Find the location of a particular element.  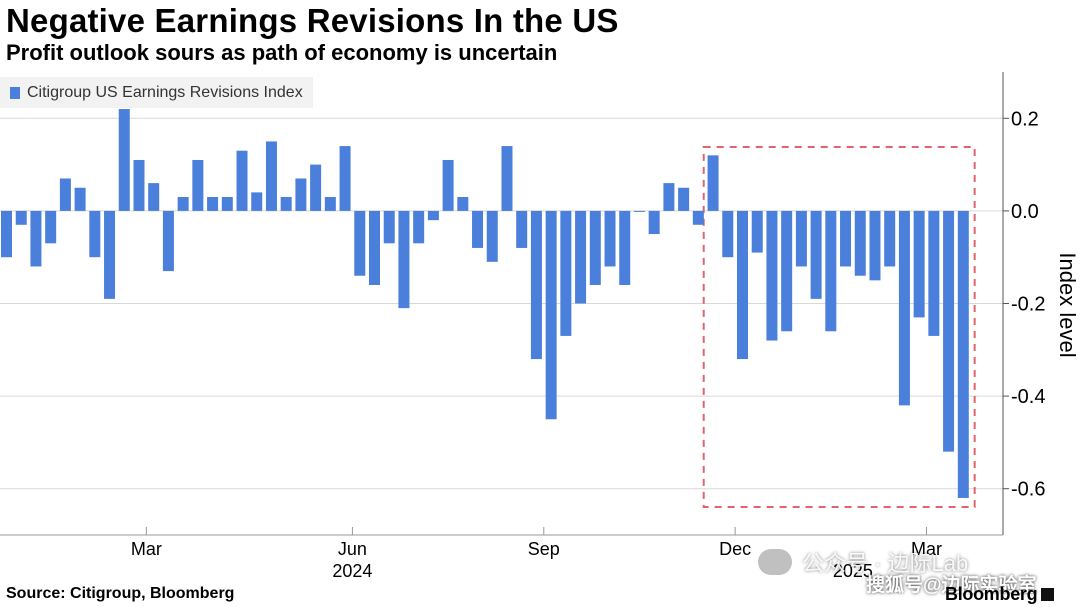

legend-label: Citigroup US Earnings Revisions Index is located at coordinates (165, 92).